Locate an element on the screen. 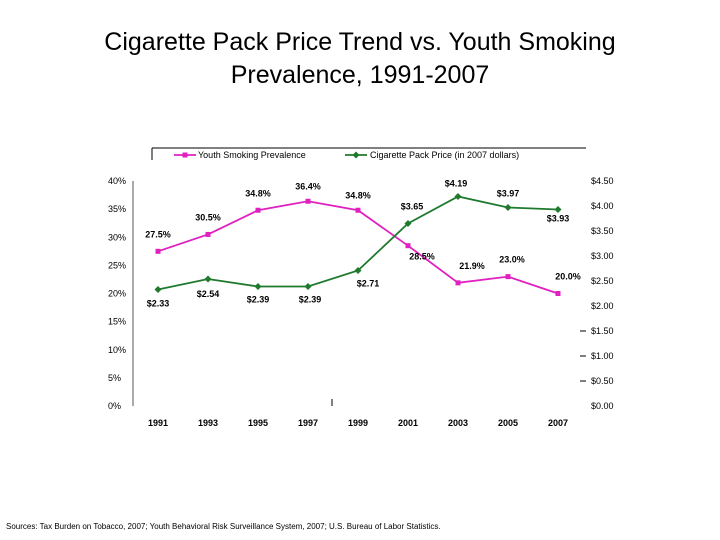 The width and height of the screenshot is (720, 540). youth-smoking-data-label: 20.0% is located at coordinates (568, 277).